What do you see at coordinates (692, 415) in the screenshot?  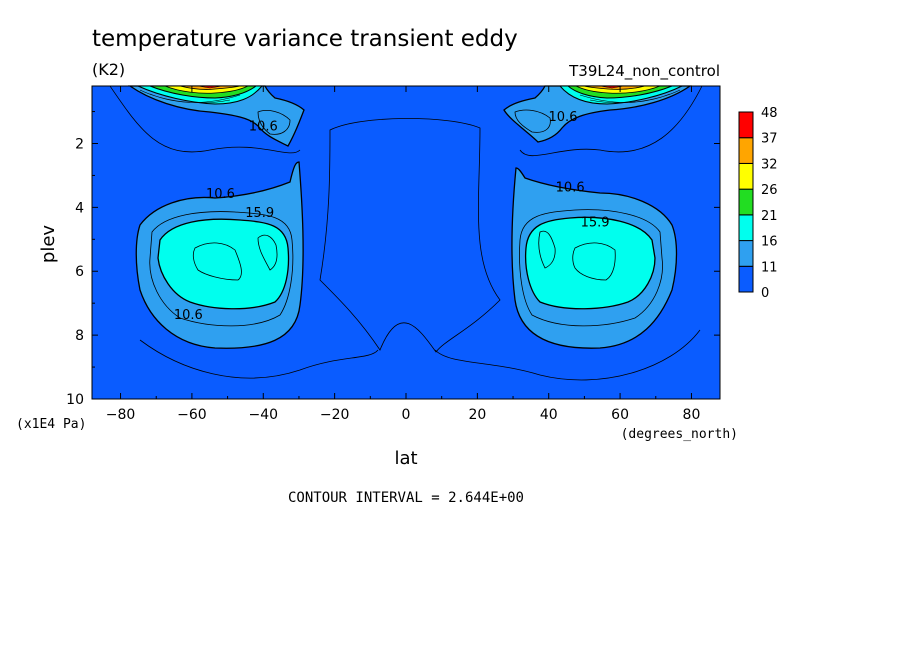 I see `x-tick-label: 80` at bounding box center [692, 415].